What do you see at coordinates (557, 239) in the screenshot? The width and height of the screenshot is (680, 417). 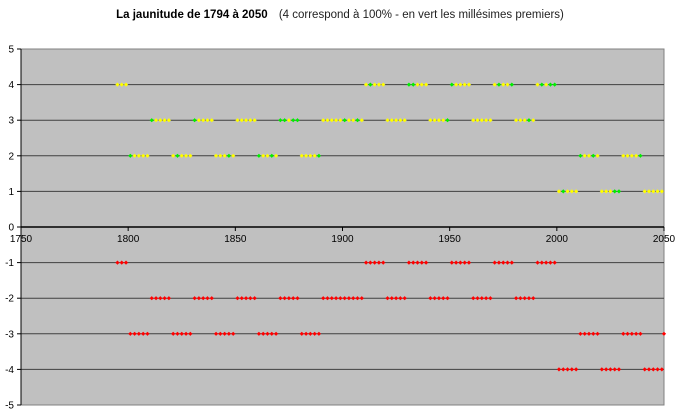 I see `x-tick-label: 2000` at bounding box center [557, 239].